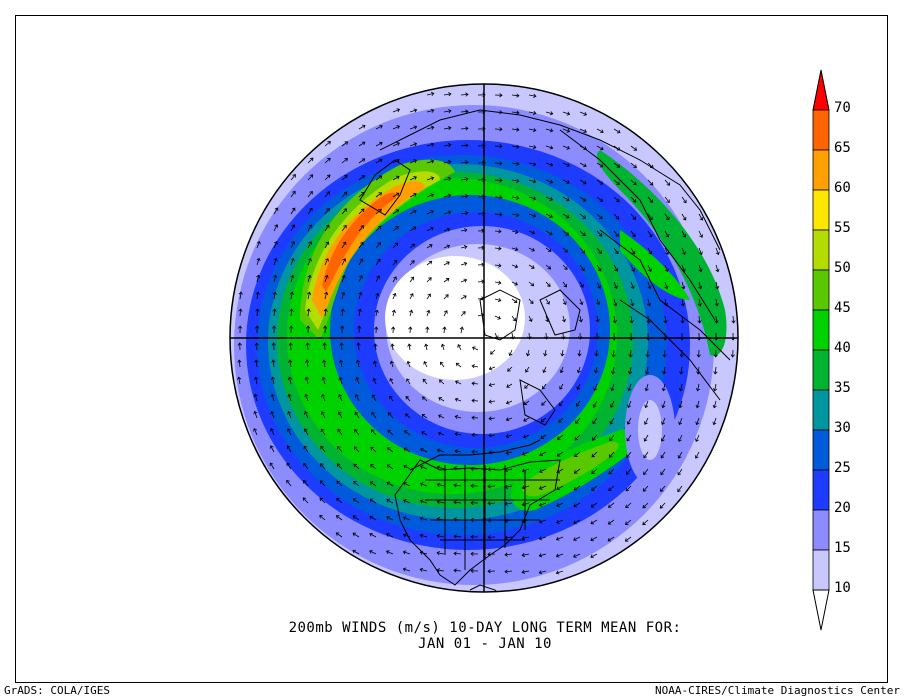 This screenshot has width=904, height=699. What do you see at coordinates (842, 508) in the screenshot?
I see `colorbar-label: 20` at bounding box center [842, 508].